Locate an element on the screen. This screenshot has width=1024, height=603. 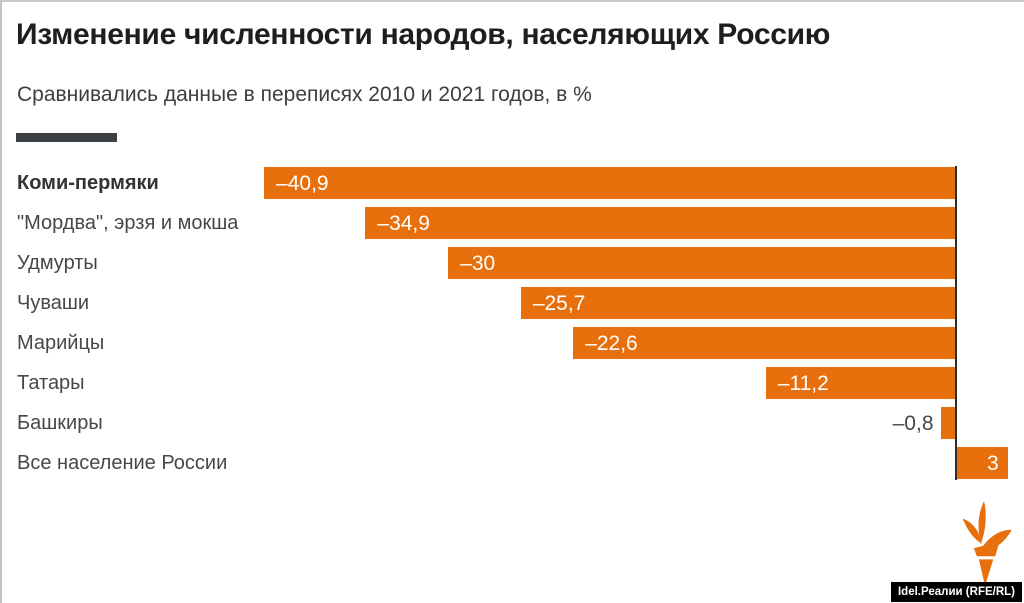
category-label: Чуваши is located at coordinates (53, 303).